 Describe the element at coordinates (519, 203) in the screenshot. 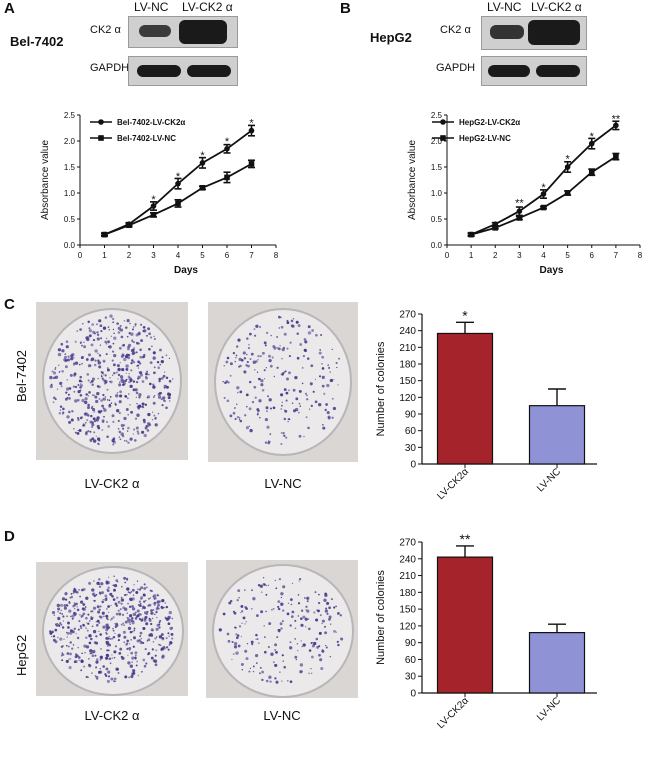

I see `significance-marker: **` at that location.